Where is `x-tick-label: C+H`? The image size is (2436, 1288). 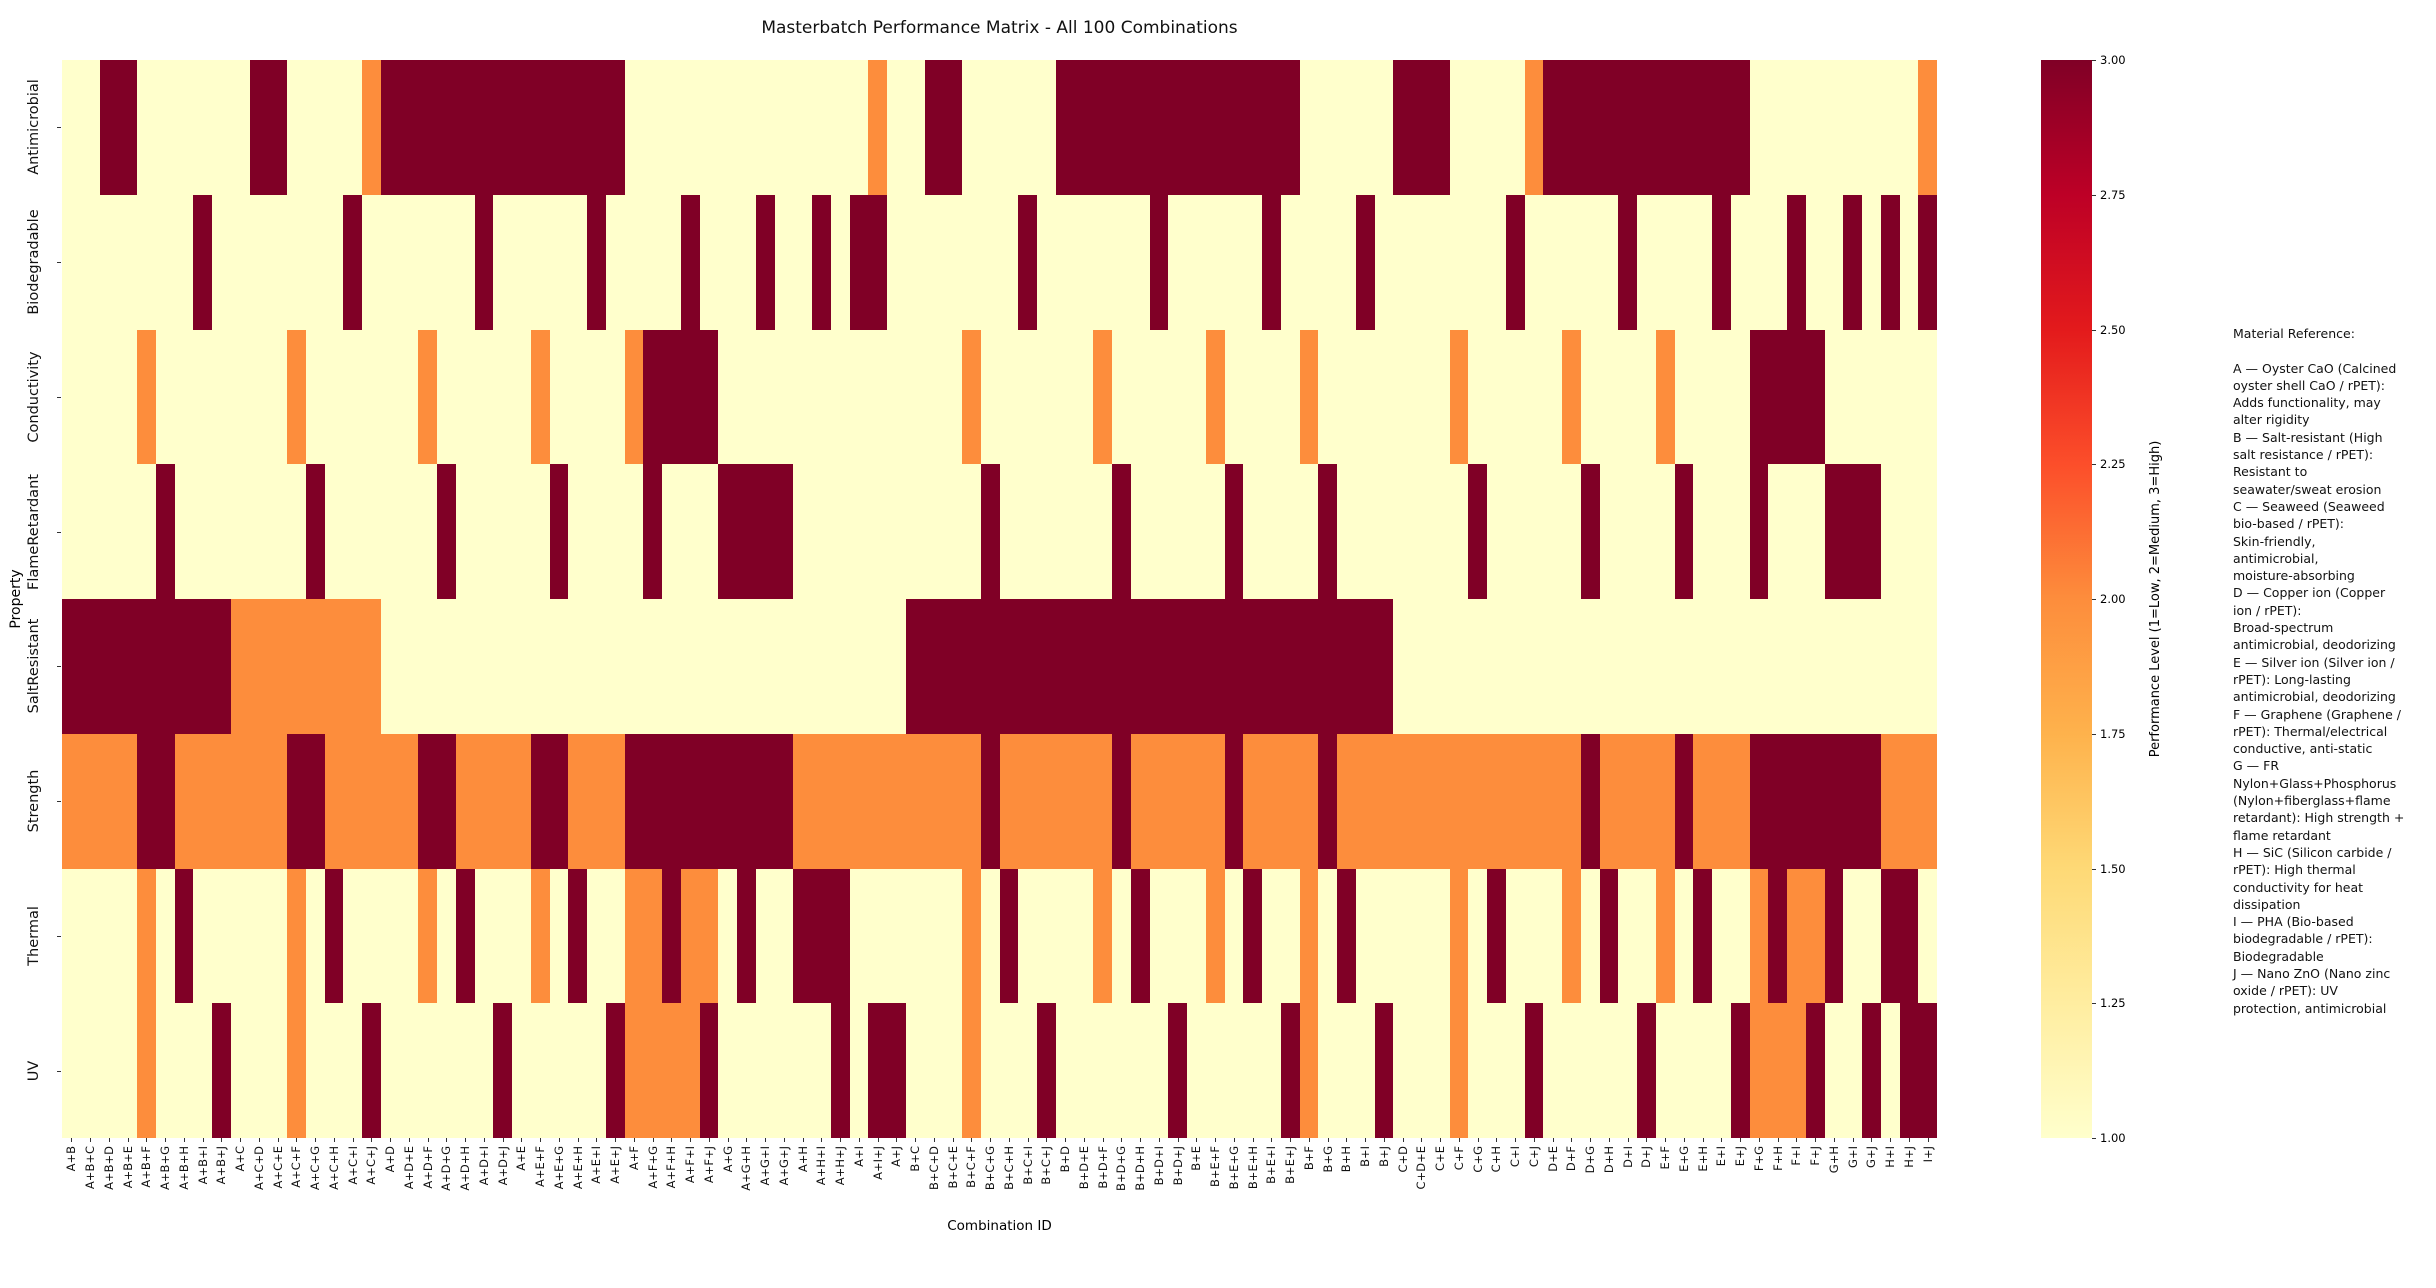 x-tick-label: C+H is located at coordinates (1496, 1159).